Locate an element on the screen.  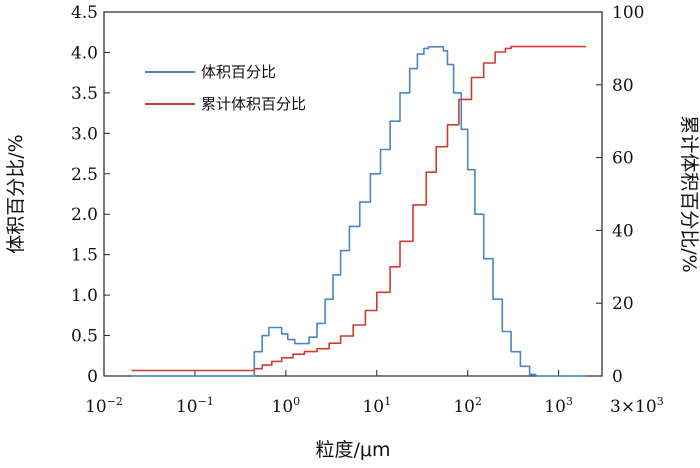
y-left-tick-label-9: 4.5 is located at coordinates (84, 13).